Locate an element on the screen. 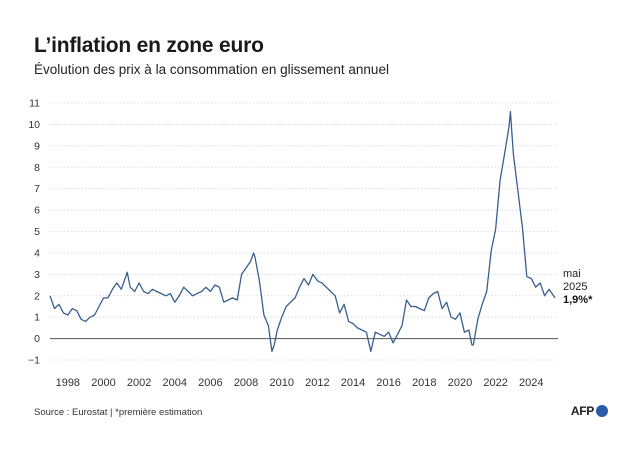  last-value-annotation: mai 2025 1,9%* is located at coordinates (578, 287).